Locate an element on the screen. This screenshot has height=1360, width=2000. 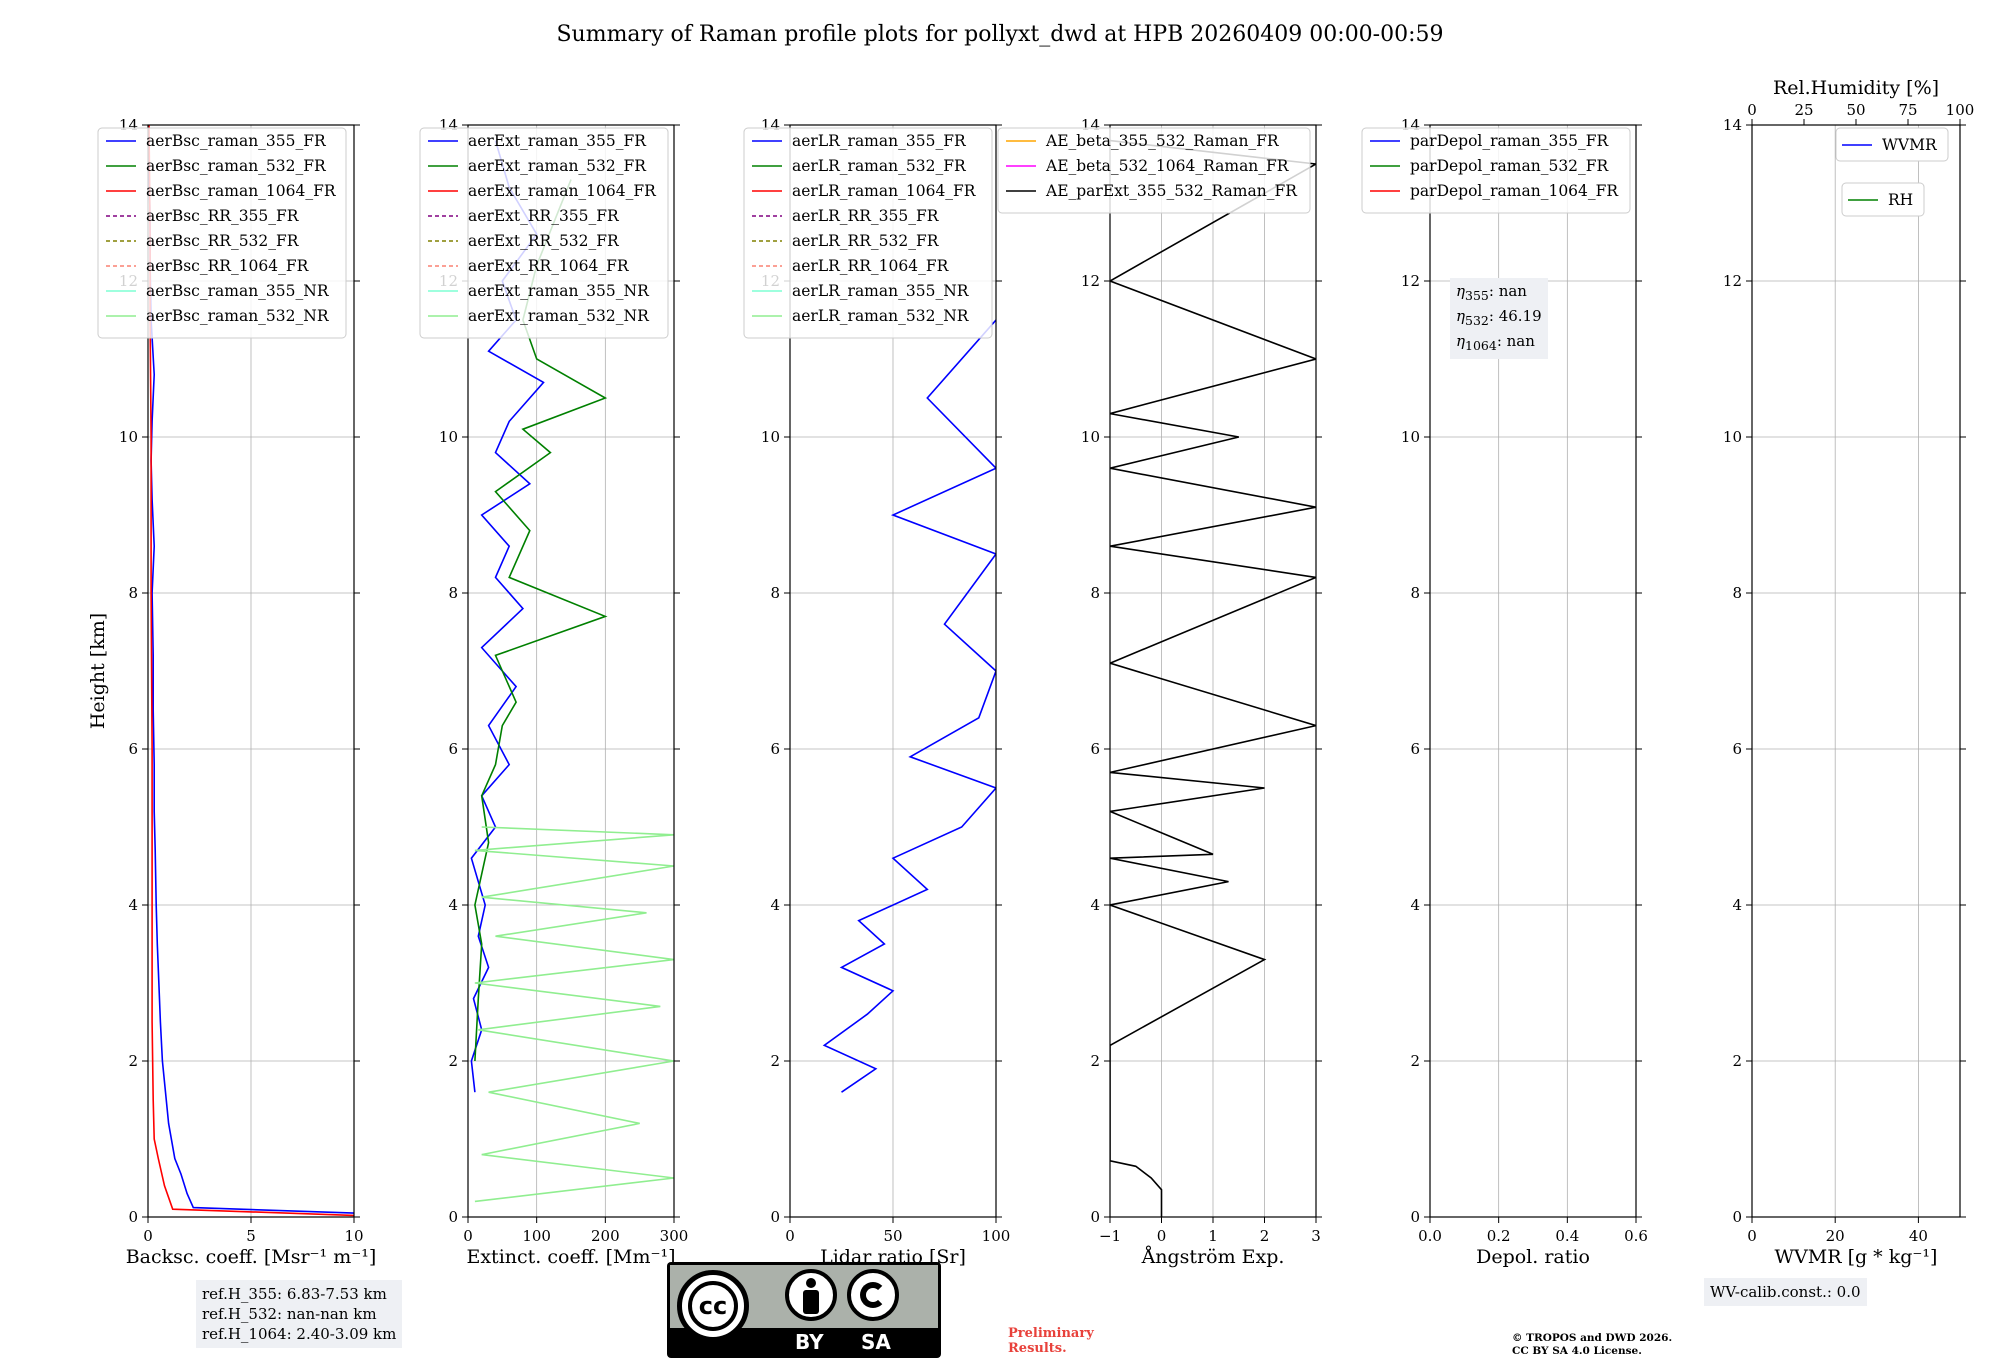
panel-6-x-tick-label: 20 is located at coordinates (1835, 1236).